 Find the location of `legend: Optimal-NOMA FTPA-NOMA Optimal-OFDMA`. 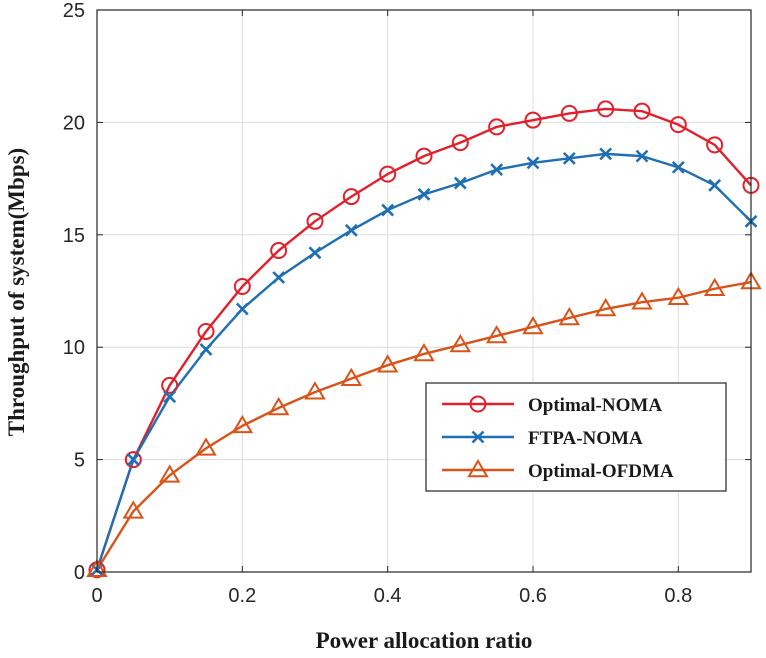

legend: Optimal-NOMA FTPA-NOMA Optimal-OFDMA is located at coordinates (576, 437).